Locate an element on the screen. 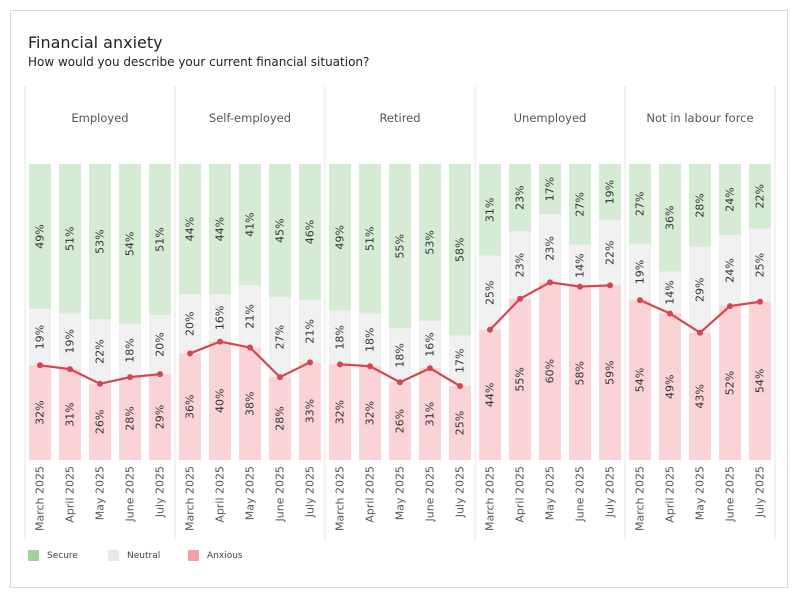  legend-label-secure: Secure is located at coordinates (62, 555).